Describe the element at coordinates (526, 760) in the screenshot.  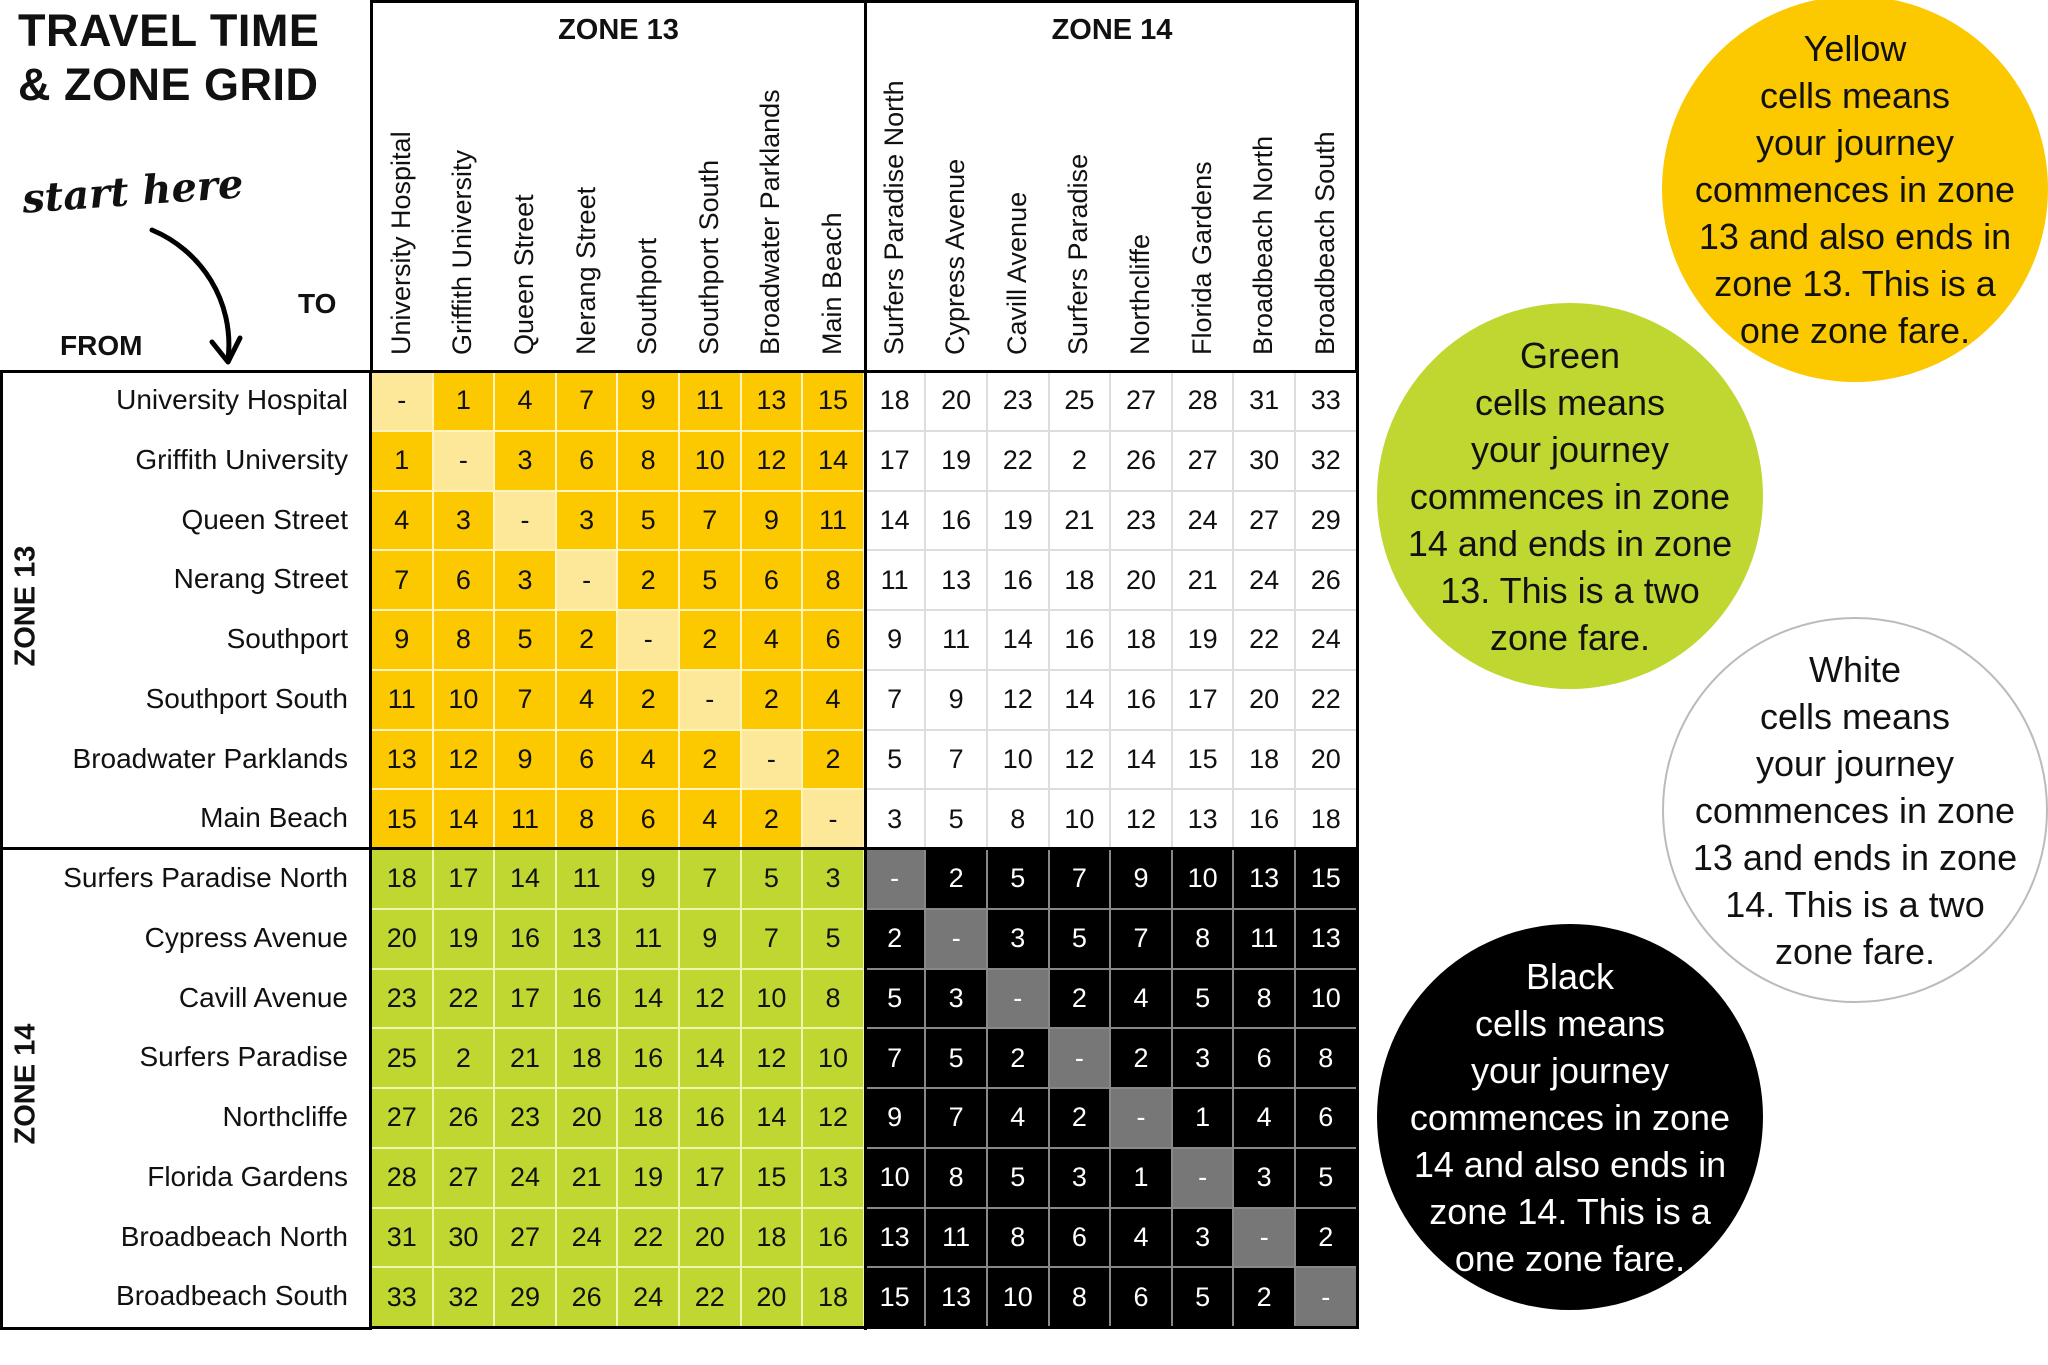
I see `grid-cell: 9` at that location.